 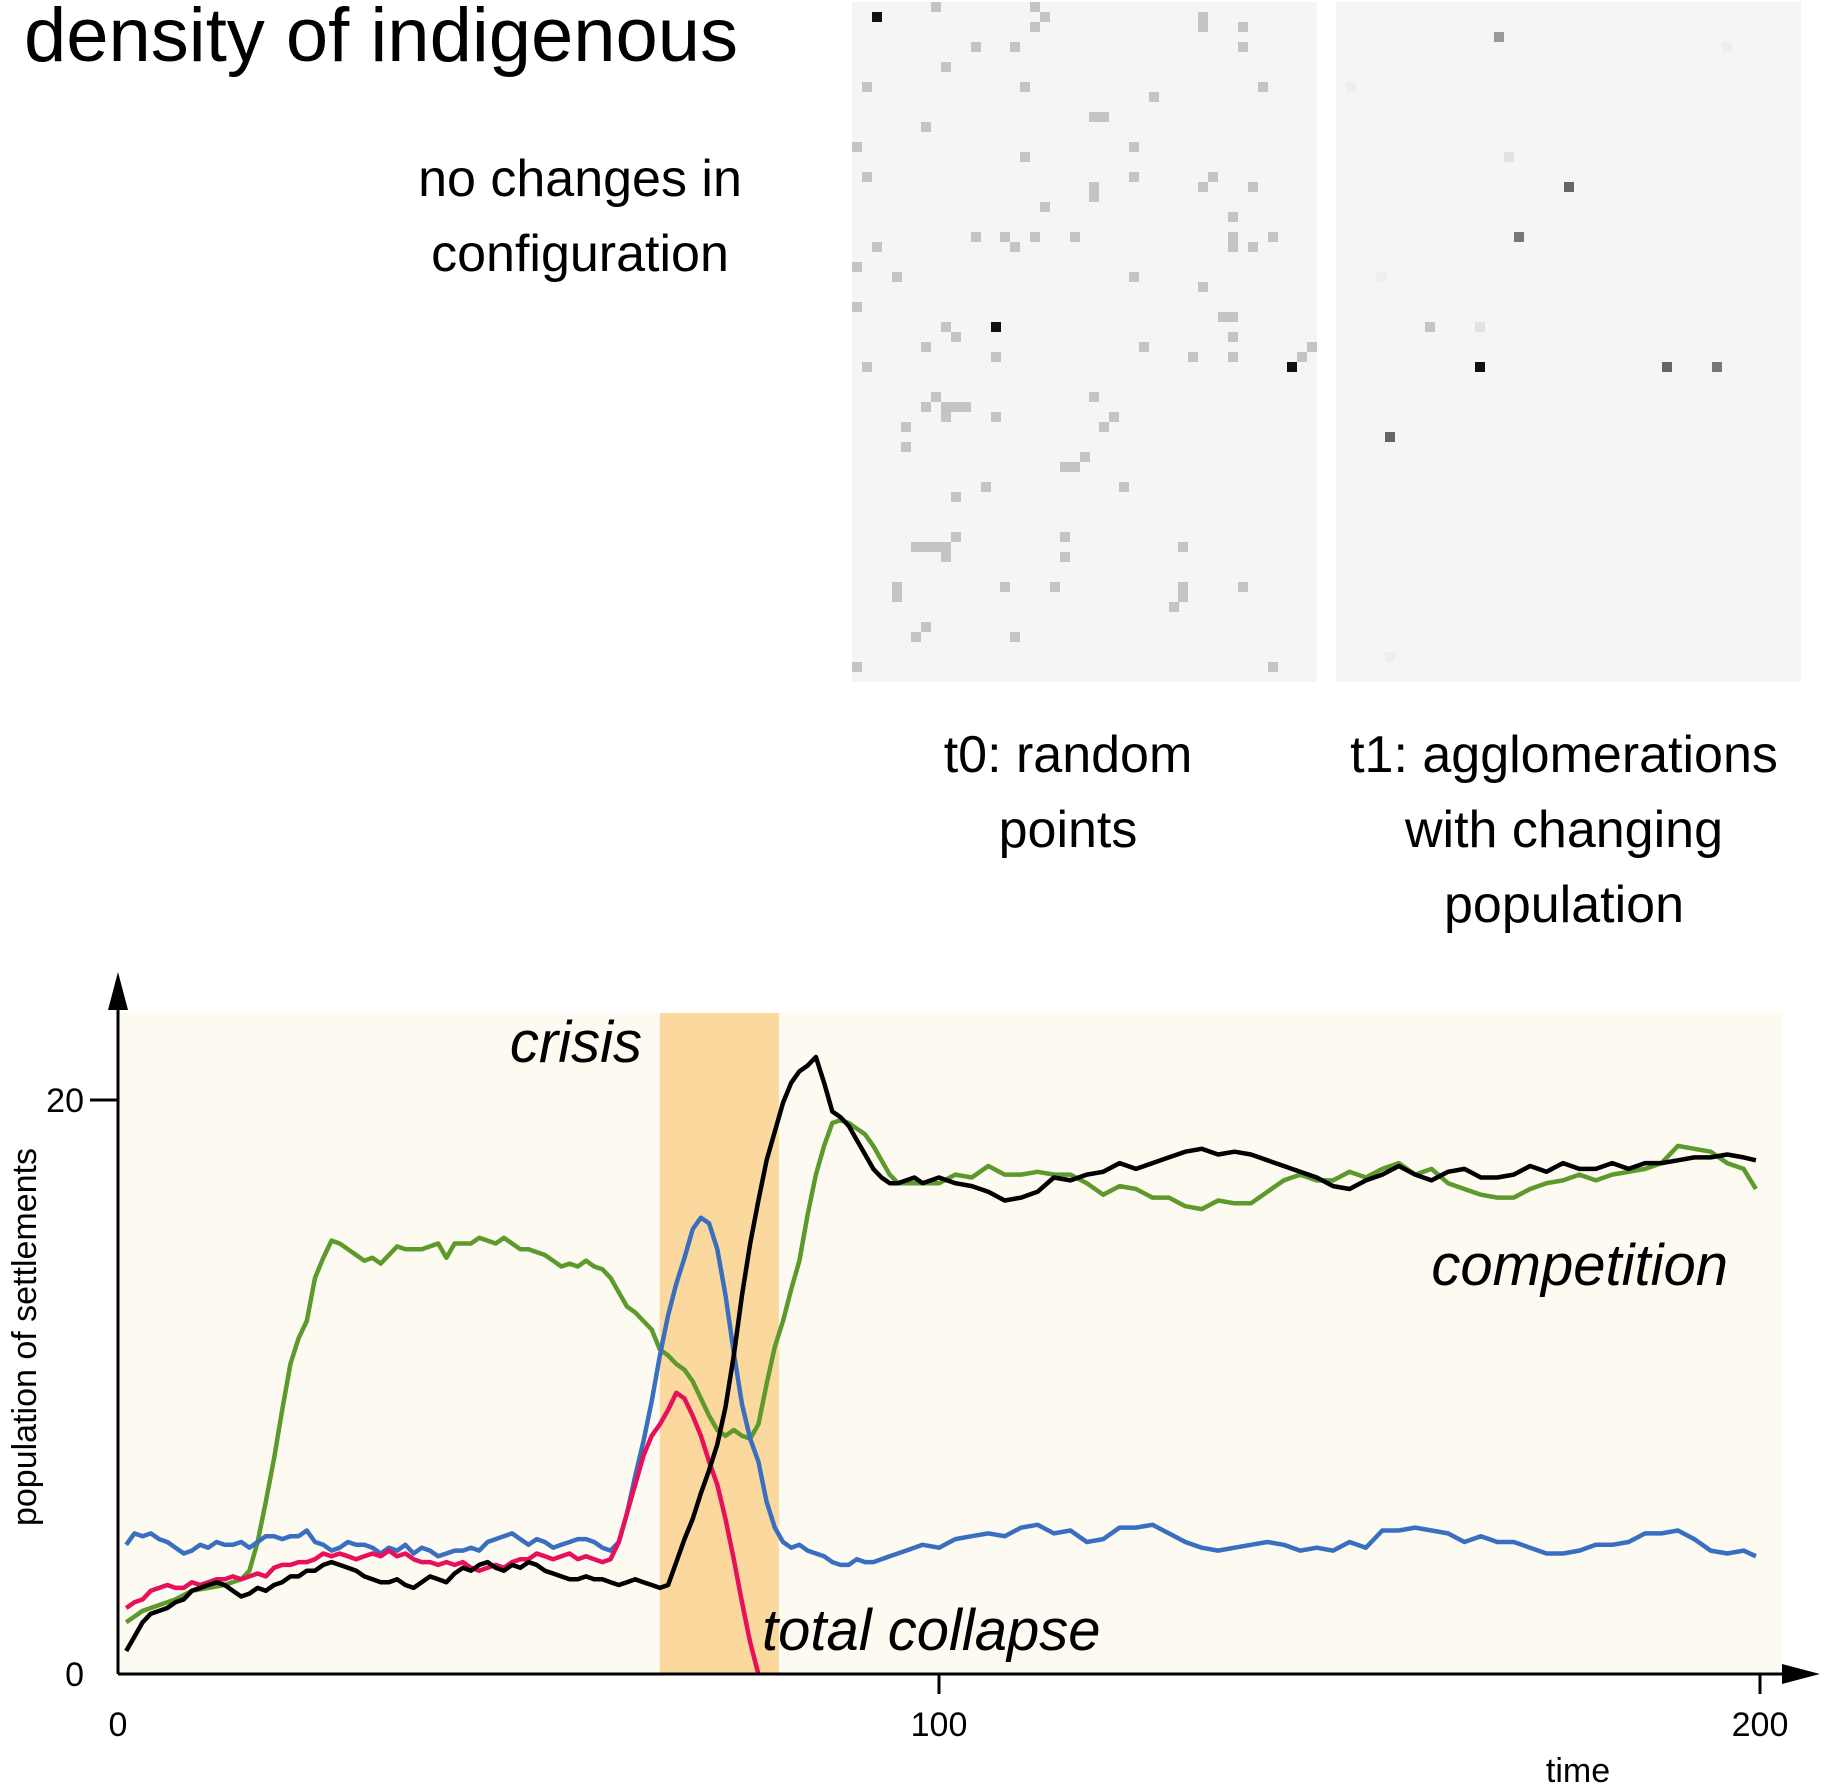 What do you see at coordinates (1068, 793) in the screenshot?
I see `caption-t0: t0: random points` at bounding box center [1068, 793].